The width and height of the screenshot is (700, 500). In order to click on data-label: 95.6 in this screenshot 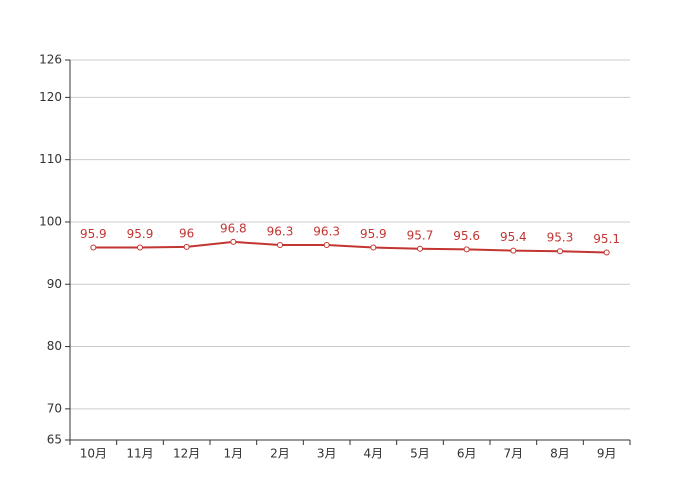, I will do `click(466, 236)`.